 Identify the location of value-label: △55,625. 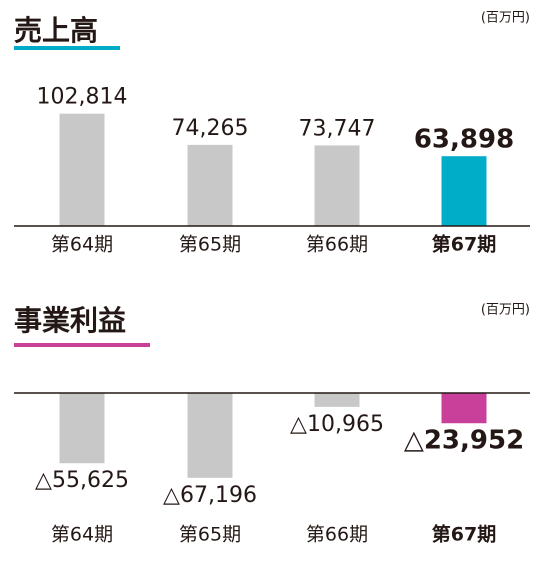
(82, 480).